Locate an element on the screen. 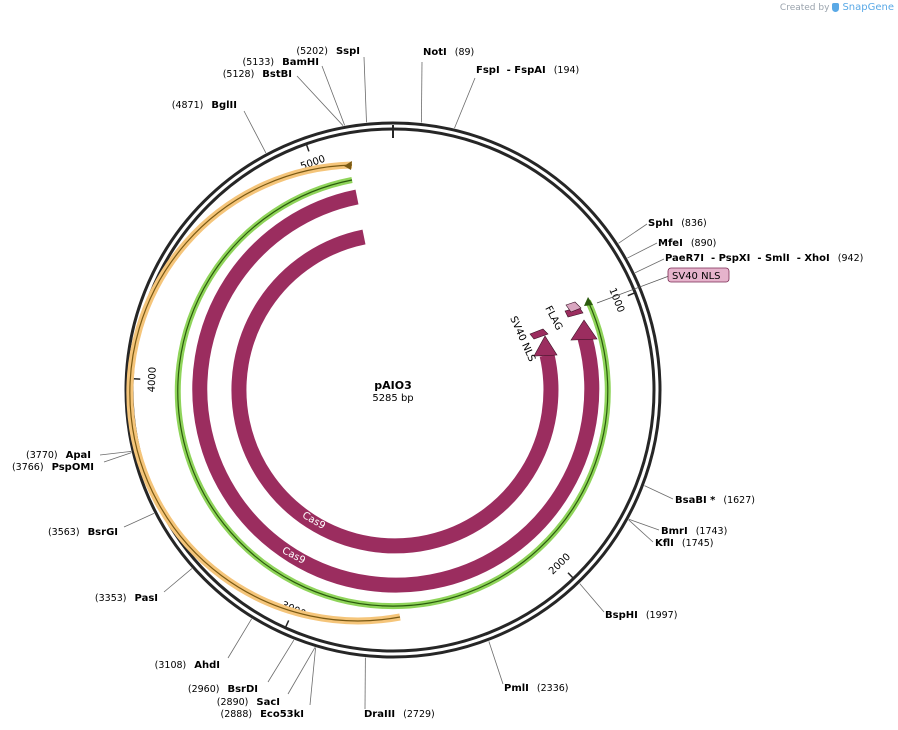 This screenshot has width=898, height=730. site-pos-apai: (3770) is located at coordinates (42, 455).